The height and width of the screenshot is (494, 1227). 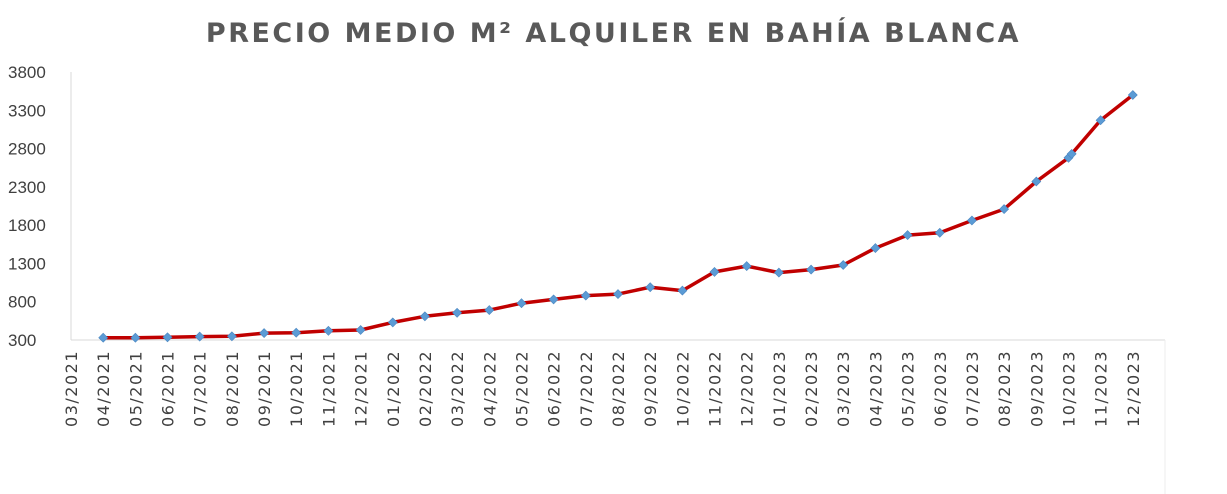 I want to click on x-tick-label: 09/2021, so click(x=264, y=388).